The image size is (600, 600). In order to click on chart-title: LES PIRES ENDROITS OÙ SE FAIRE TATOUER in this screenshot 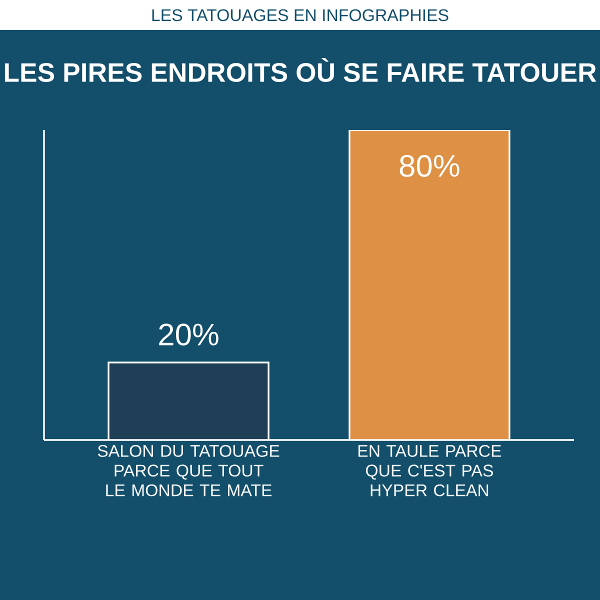, I will do `click(300, 70)`.